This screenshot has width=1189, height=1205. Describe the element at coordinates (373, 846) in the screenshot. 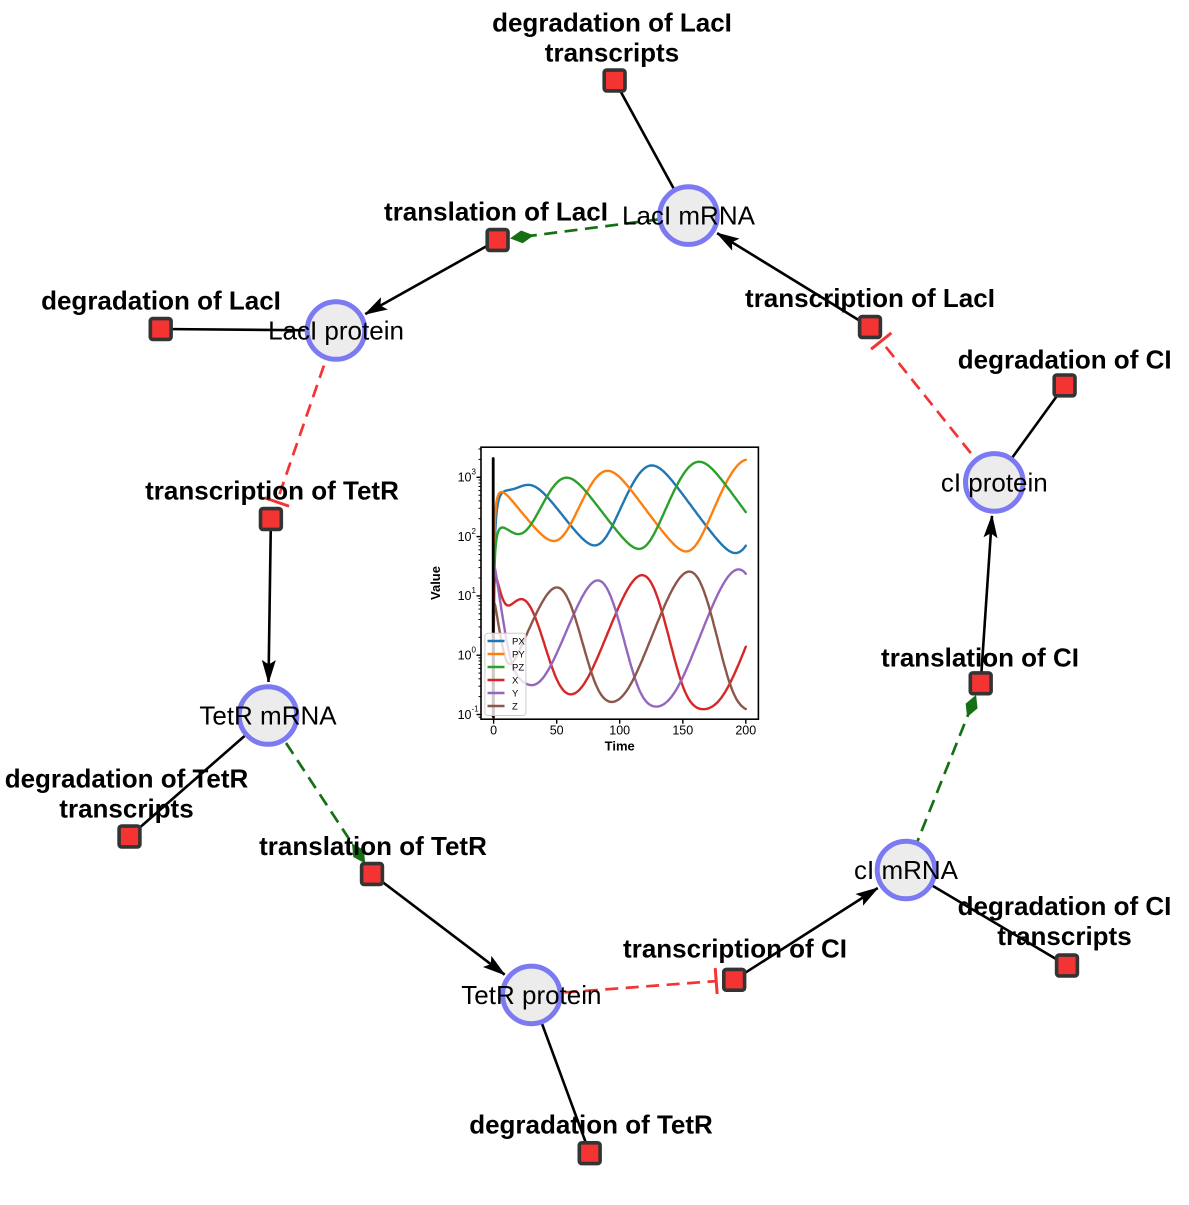

I see `svg-text: translation of TetR` at that location.